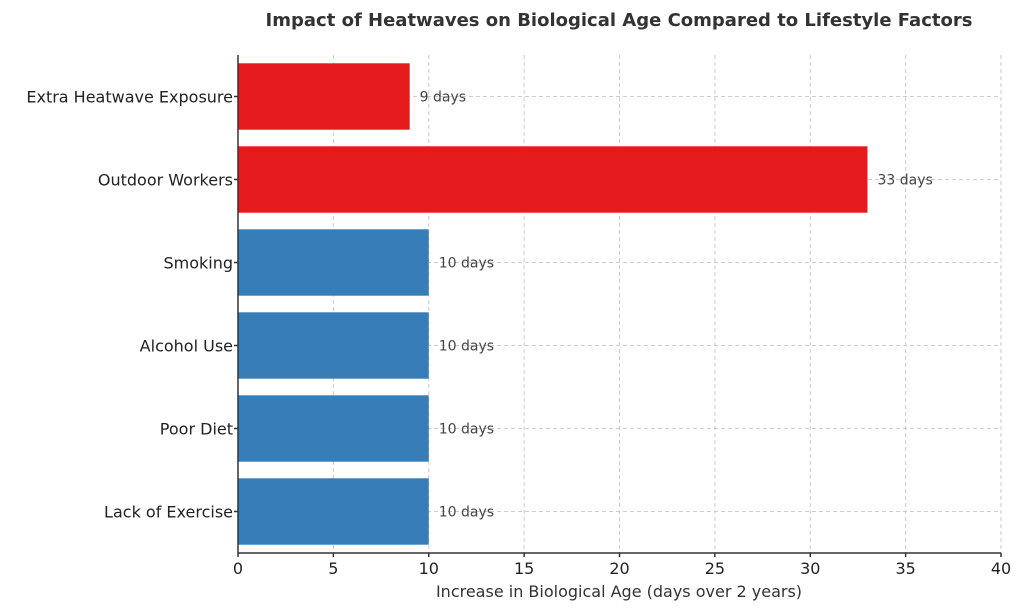 Image resolution: width=1024 pixels, height=614 pixels. I want to click on x-tick-label: 25, so click(715, 568).